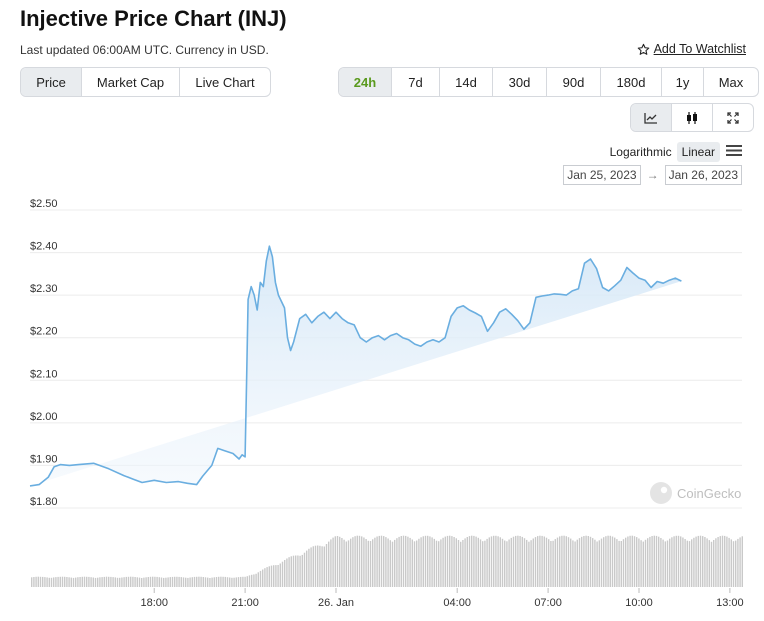 The width and height of the screenshot is (764, 621). Describe the element at coordinates (732, 117) in the screenshot. I see `fullscreen-button` at that location.